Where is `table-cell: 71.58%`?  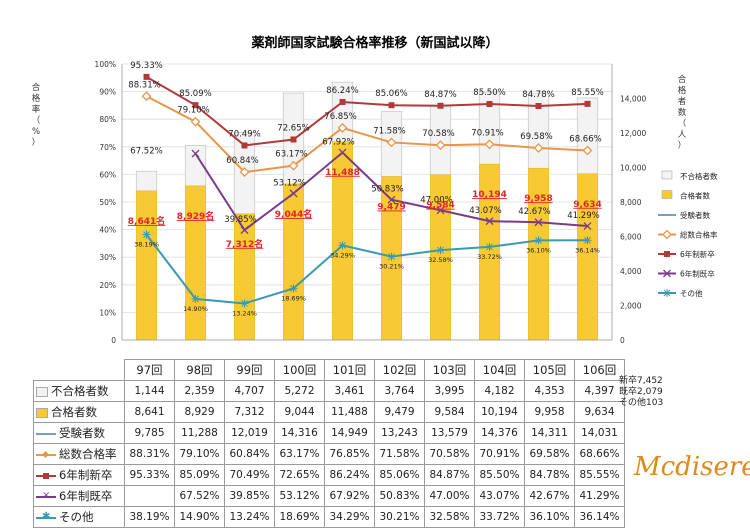 table-cell: 71.58% is located at coordinates (399, 454).